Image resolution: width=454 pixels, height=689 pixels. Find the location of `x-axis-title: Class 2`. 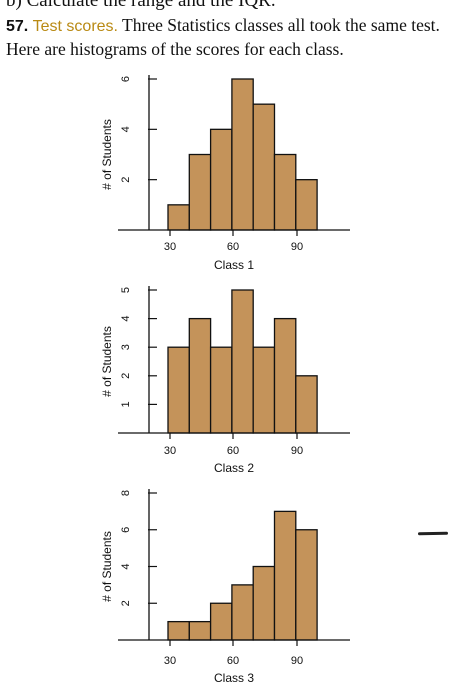

x-axis-title: Class 2 is located at coordinates (234, 468).